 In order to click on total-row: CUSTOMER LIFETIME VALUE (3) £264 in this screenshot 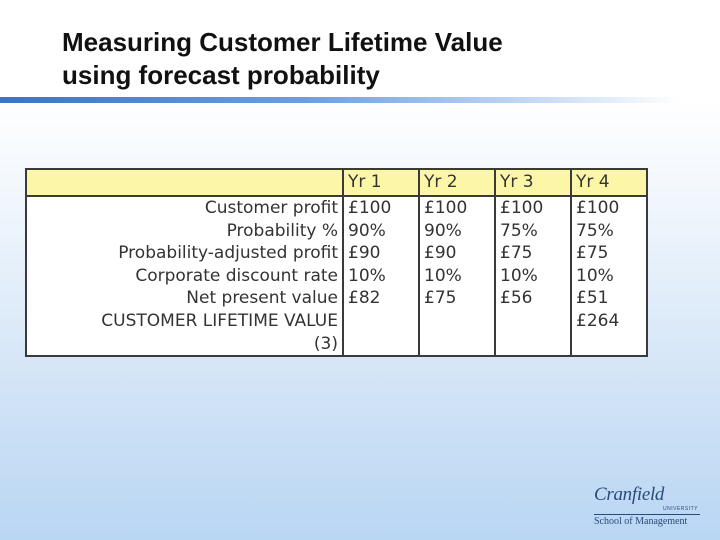, I will do `click(336, 333)`.